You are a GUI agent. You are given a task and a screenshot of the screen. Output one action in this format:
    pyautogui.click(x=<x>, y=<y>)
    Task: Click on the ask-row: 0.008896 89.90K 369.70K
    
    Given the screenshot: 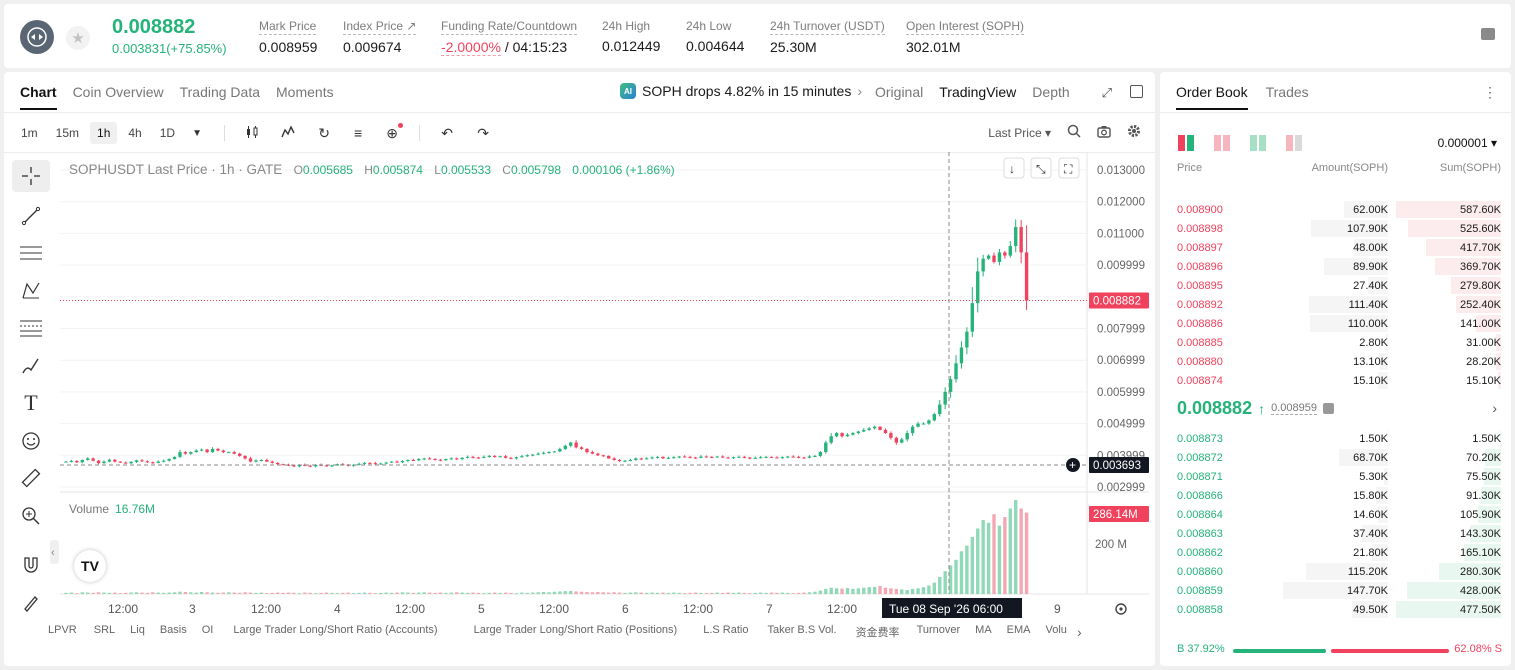 What is the action you would take?
    pyautogui.click(x=1335, y=266)
    